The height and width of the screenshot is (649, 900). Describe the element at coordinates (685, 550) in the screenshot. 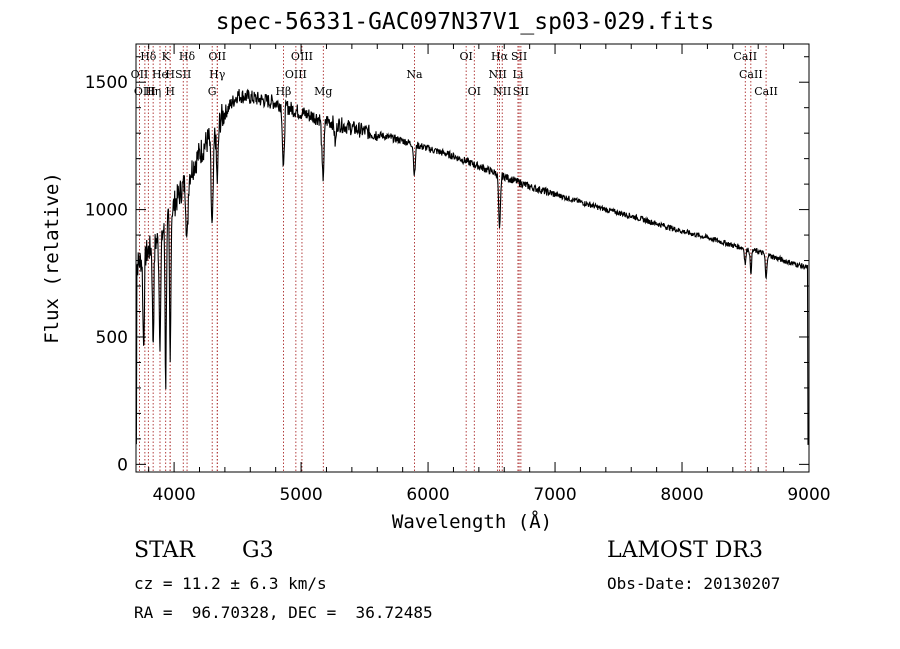

I see `survey-name: LAMOST DR3` at that location.